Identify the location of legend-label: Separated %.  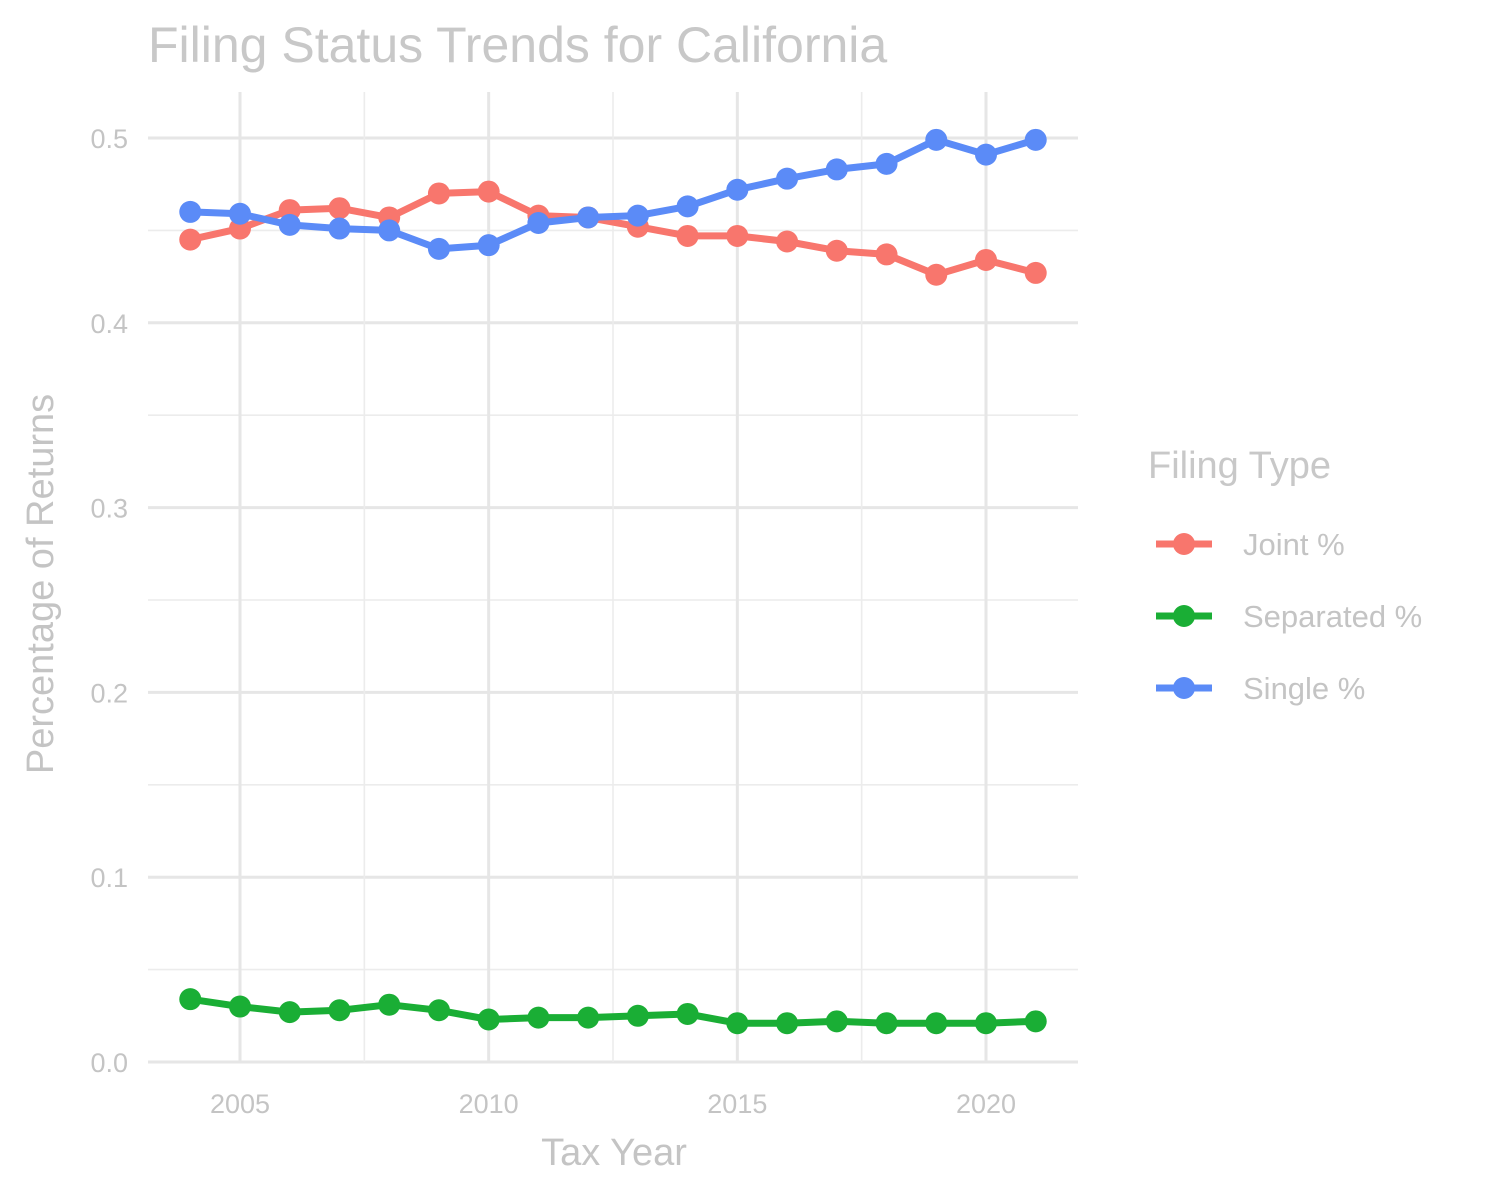
(1332, 616).